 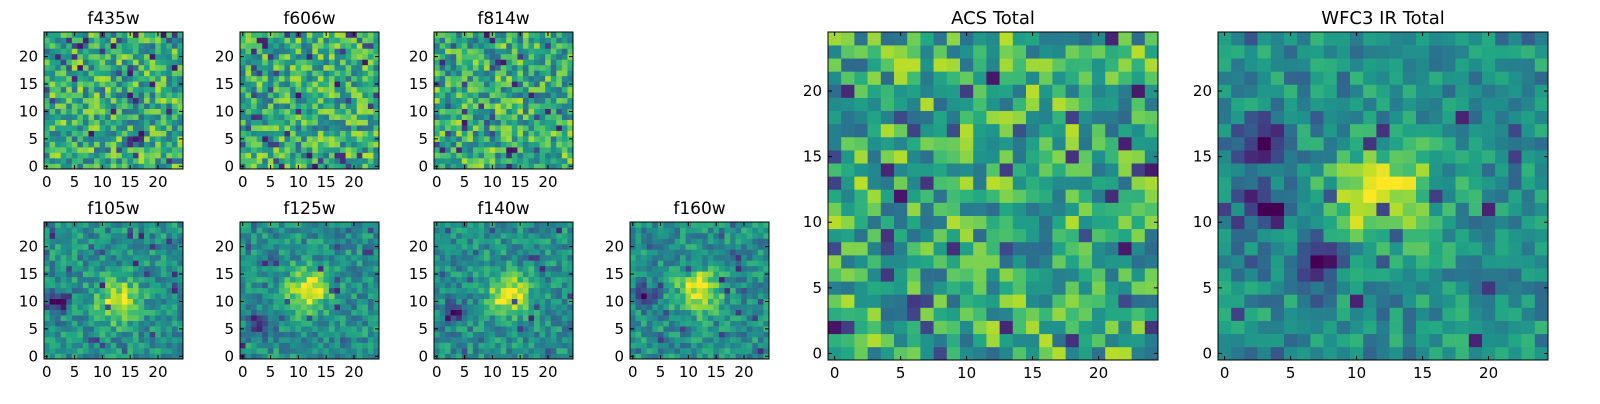 I want to click on x-tick-label: 15, so click(x=130, y=372).